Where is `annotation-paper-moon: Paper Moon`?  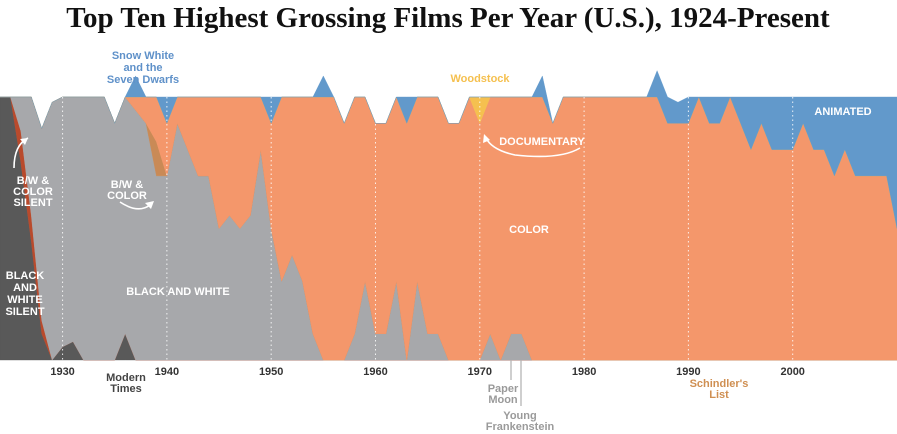
annotation-paper-moon: Paper Moon is located at coordinates (503, 394).